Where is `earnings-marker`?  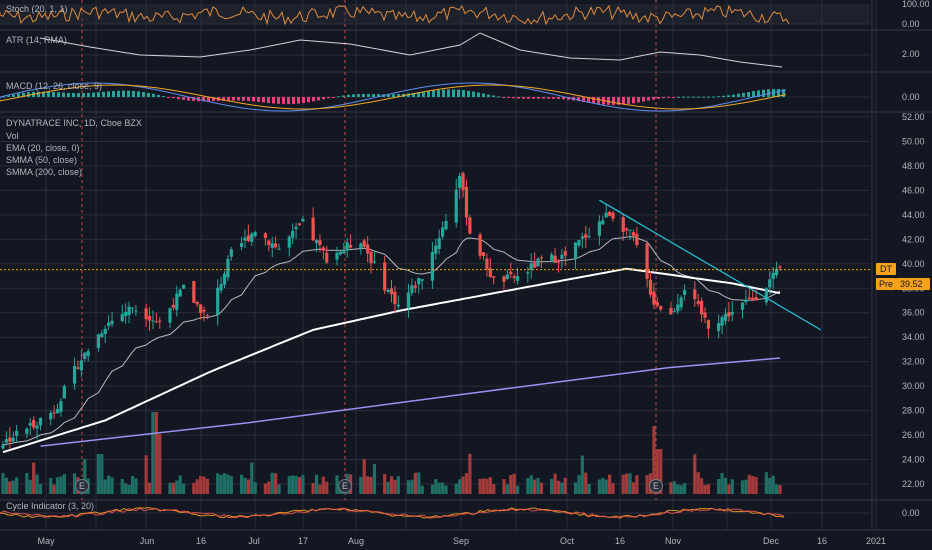
earnings-marker is located at coordinates (656, 486).